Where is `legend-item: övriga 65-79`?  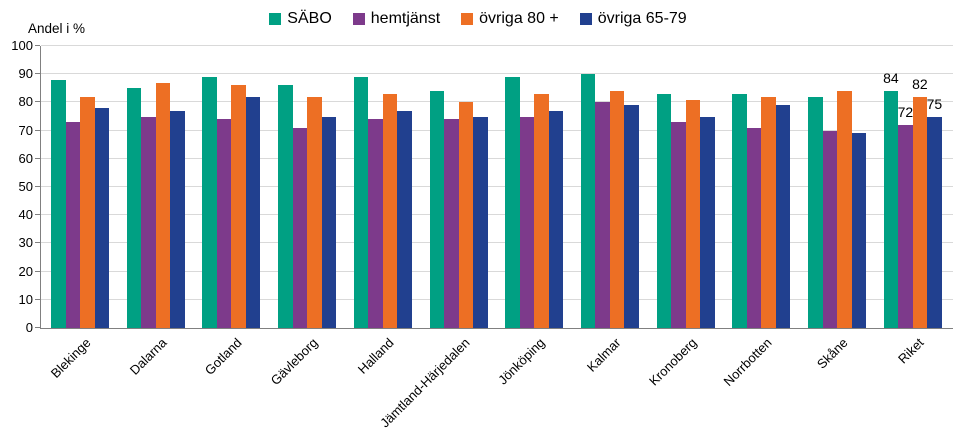 legend-item: övriga 65-79 is located at coordinates (633, 19).